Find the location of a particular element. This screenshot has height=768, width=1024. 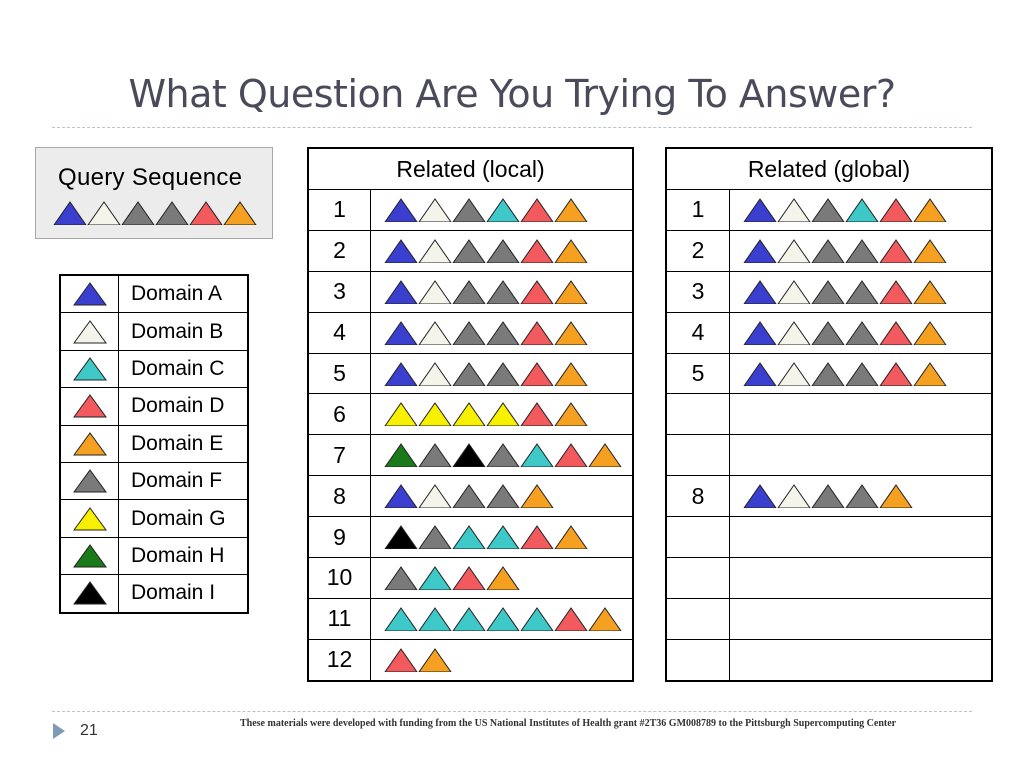

legend-row: Domain A is located at coordinates (154, 294).